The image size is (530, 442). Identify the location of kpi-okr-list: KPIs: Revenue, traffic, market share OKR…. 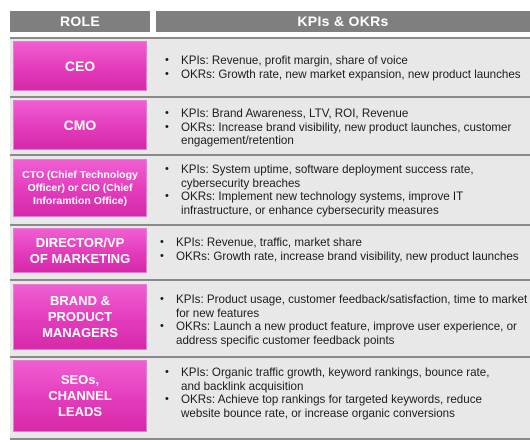
(343, 249).